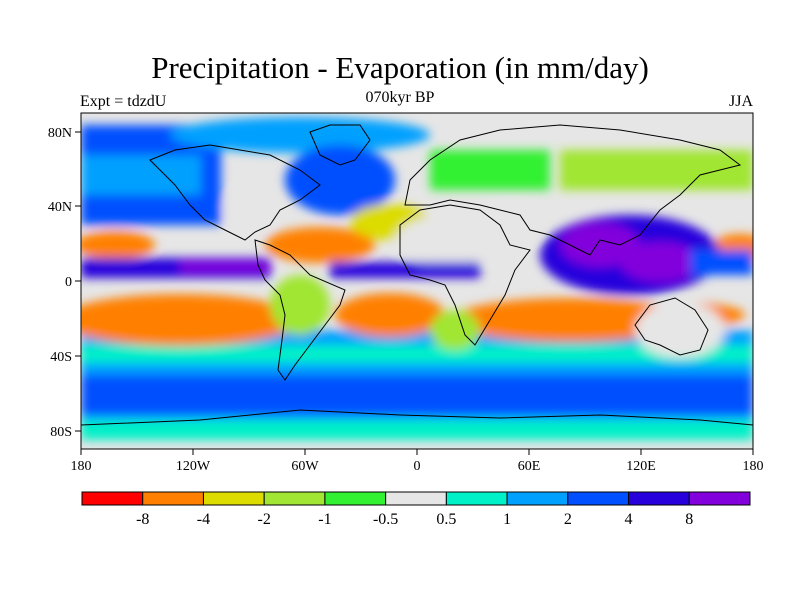 The width and height of the screenshot is (800, 600). What do you see at coordinates (203, 519) in the screenshot?
I see `legend-label: -4` at bounding box center [203, 519].